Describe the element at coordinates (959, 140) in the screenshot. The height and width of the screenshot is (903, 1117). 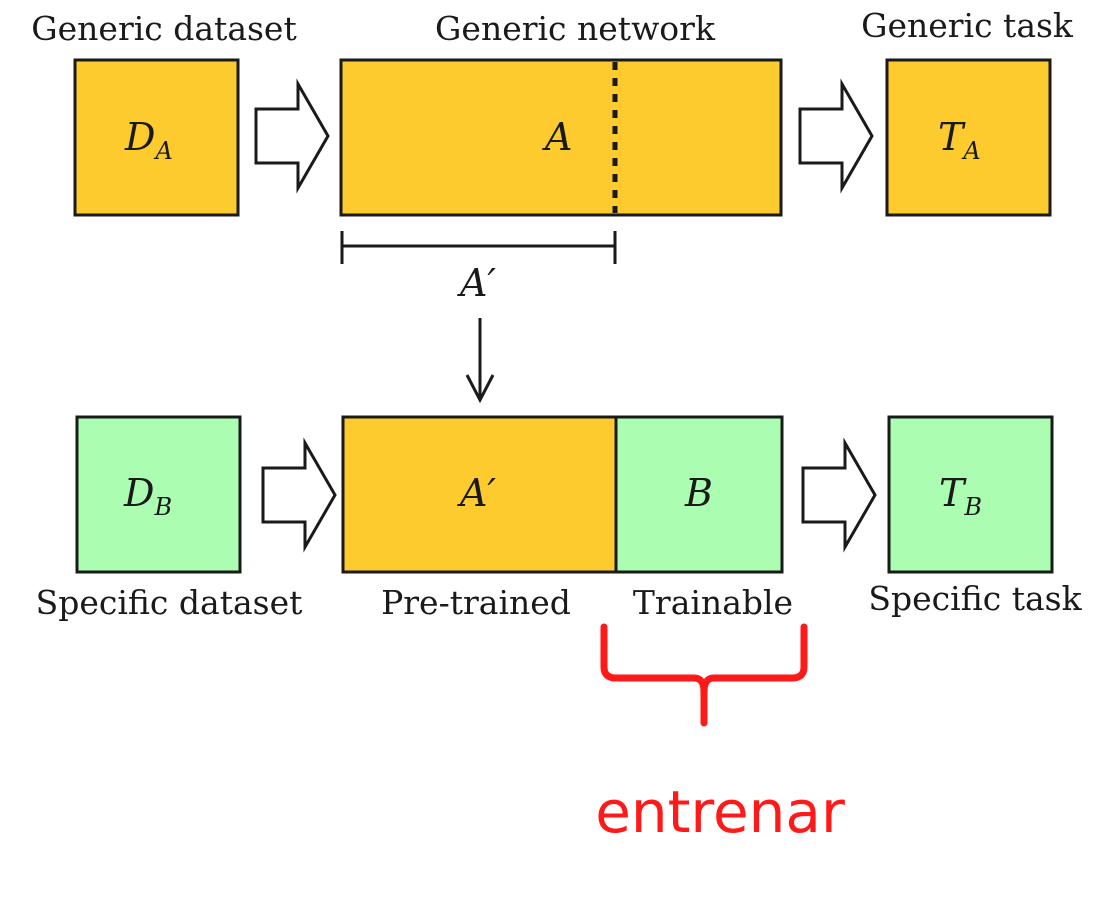
I see `generic-task-symbol: TA` at that location.